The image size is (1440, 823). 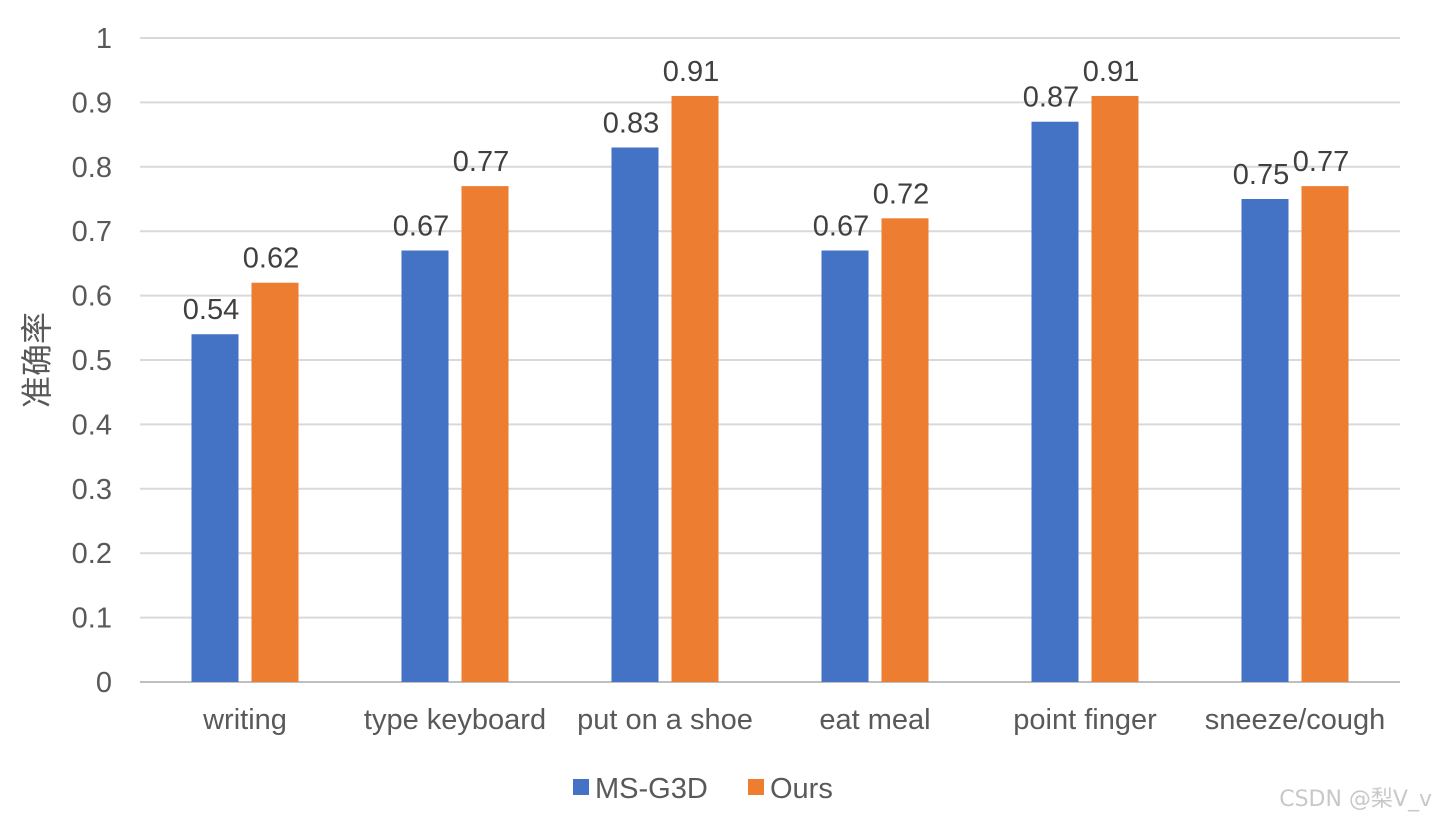 What do you see at coordinates (901, 194) in the screenshot?
I see `data-label: 0.72` at bounding box center [901, 194].